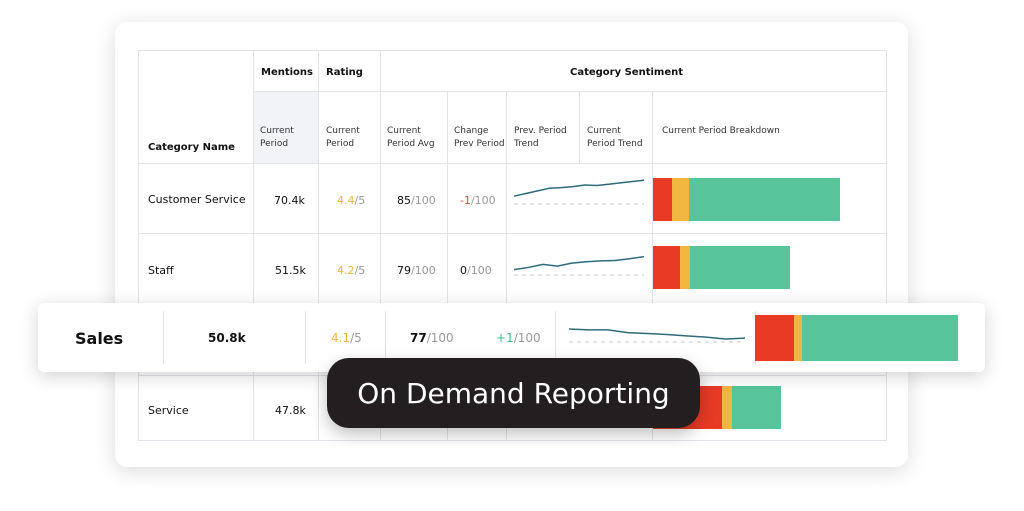  Describe the element at coordinates (277, 137) in the screenshot. I see `header-mentions-current: Current Period` at that location.